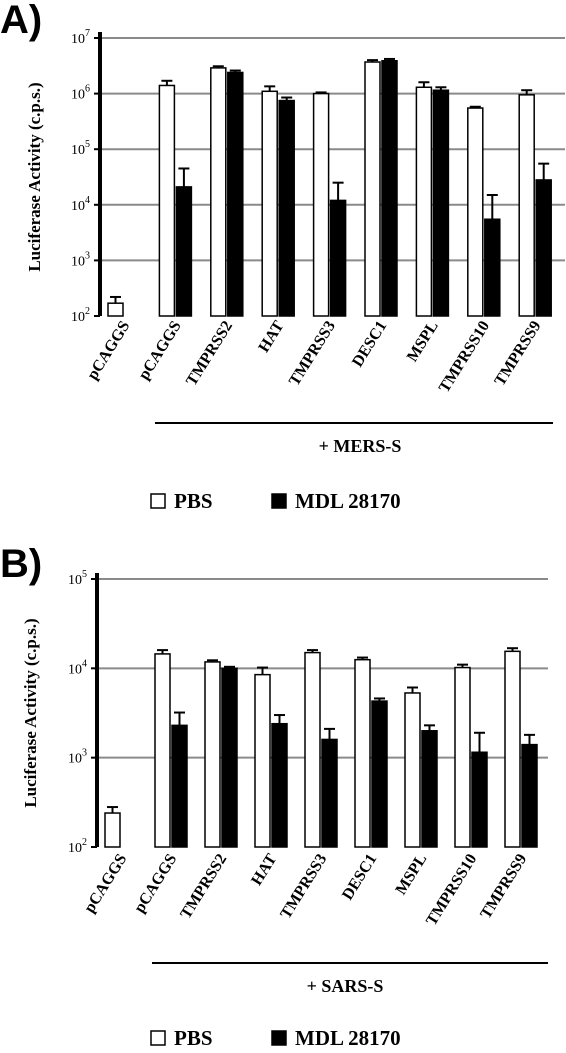  Describe the element at coordinates (345, 986) in the screenshot. I see `group-annotation: + SARS-S` at that location.